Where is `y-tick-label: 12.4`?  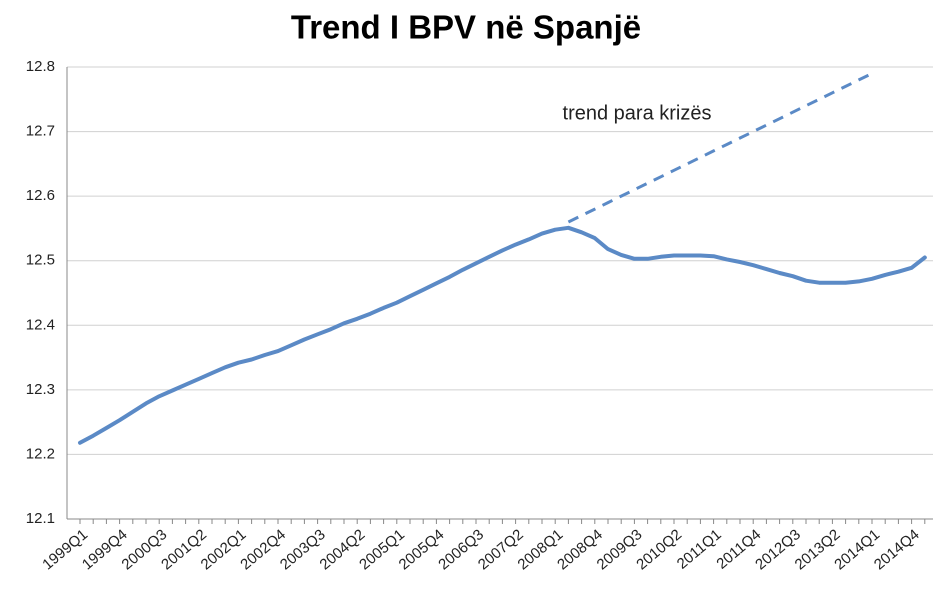
y-tick-label: 12.4 is located at coordinates (40, 324).